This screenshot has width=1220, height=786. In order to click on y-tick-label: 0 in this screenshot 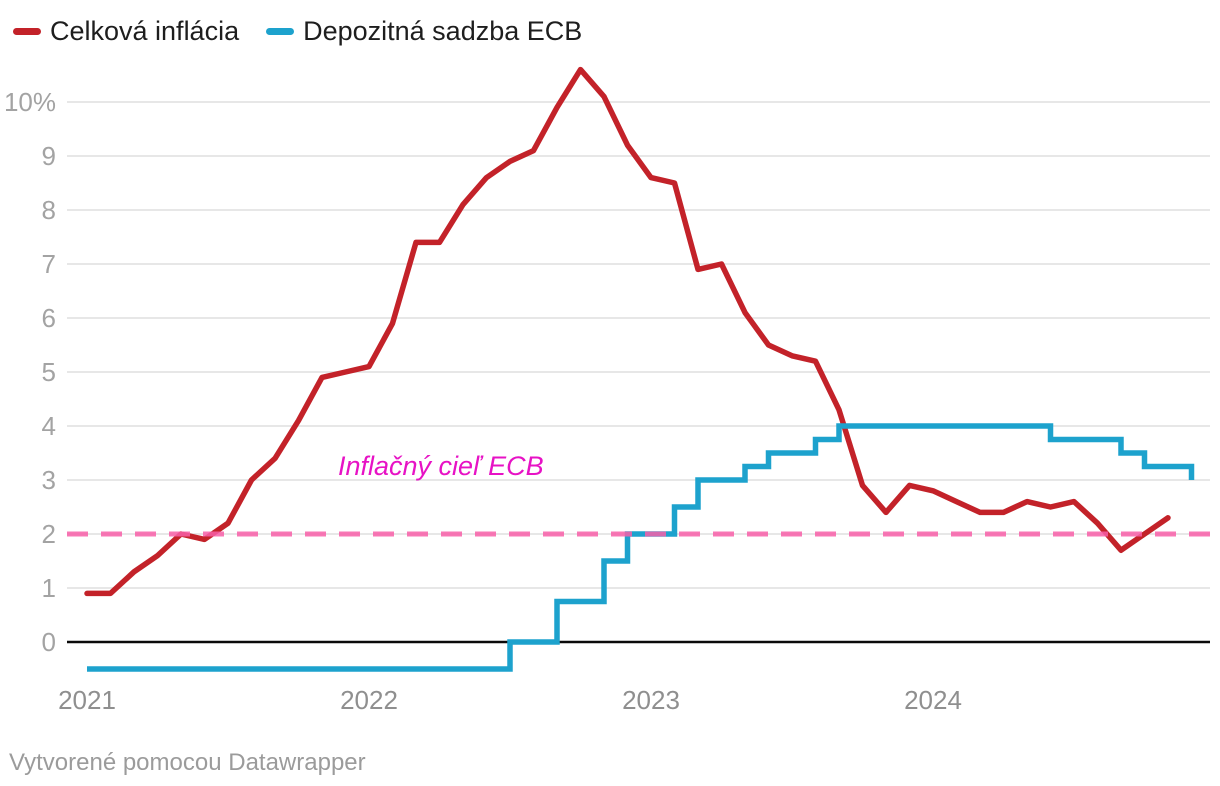, I will do `click(49, 642)`.